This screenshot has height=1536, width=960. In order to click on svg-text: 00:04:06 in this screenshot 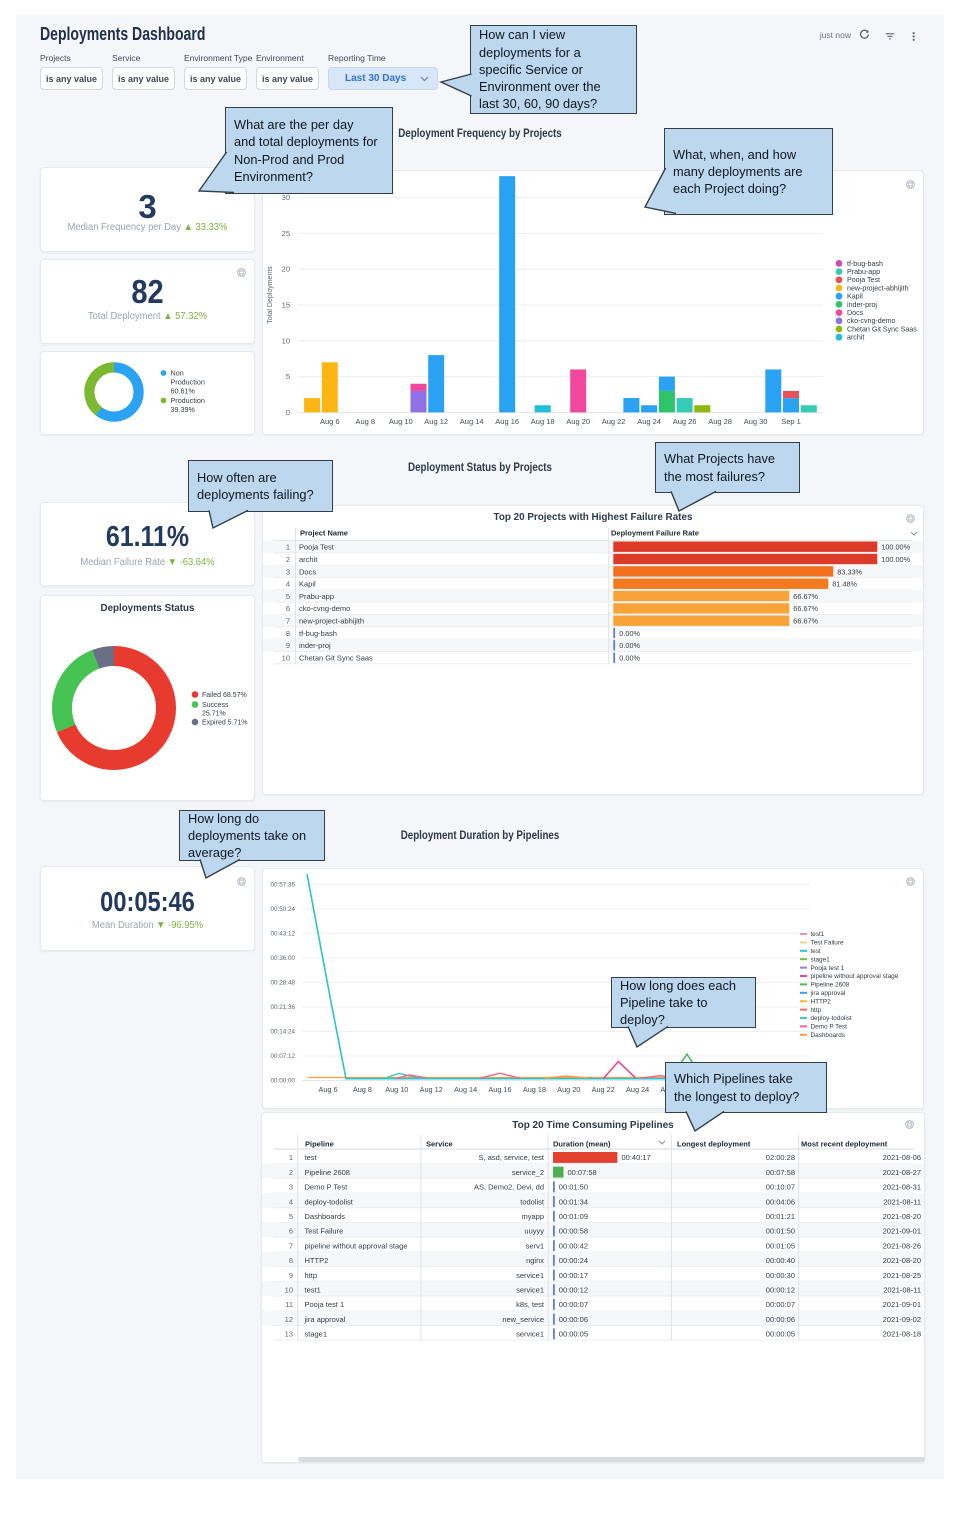, I will do `click(780, 1201)`.